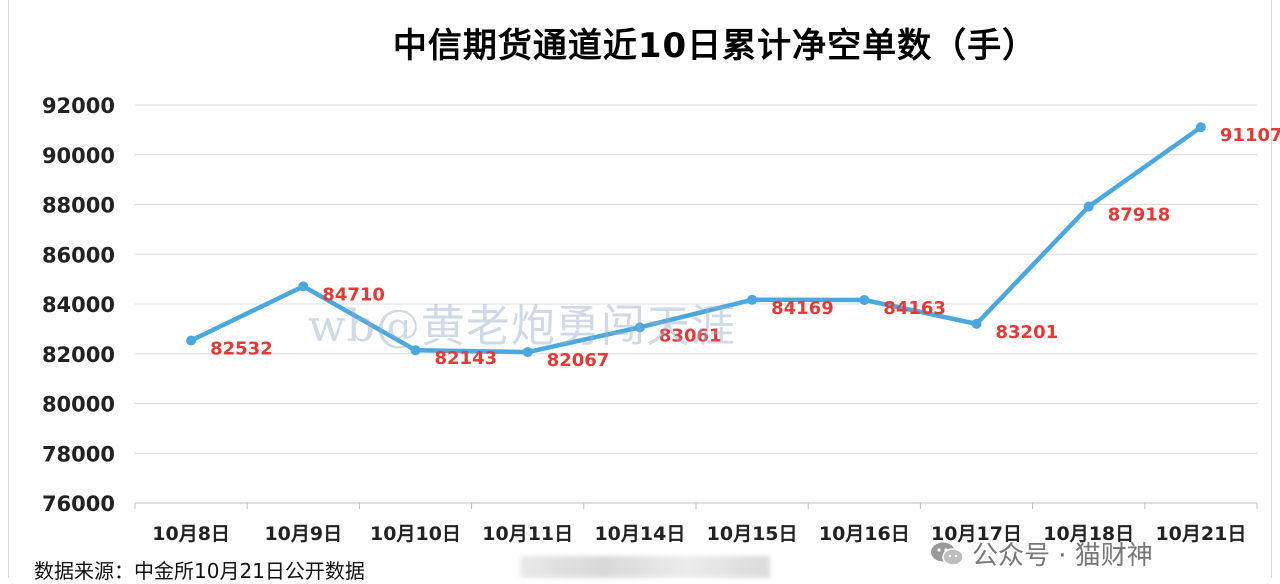  I want to click on data-label: 82532, so click(241, 349).